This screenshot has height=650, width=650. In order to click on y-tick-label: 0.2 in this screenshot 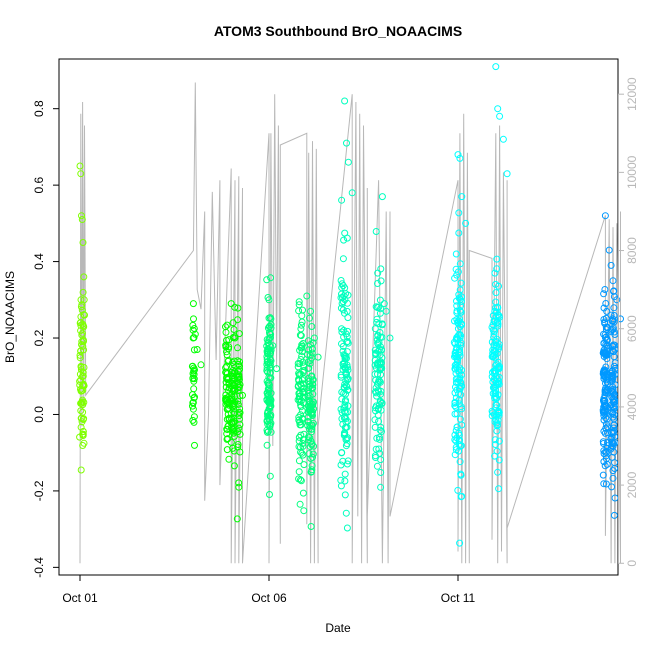, I will do `click(39, 337)`.